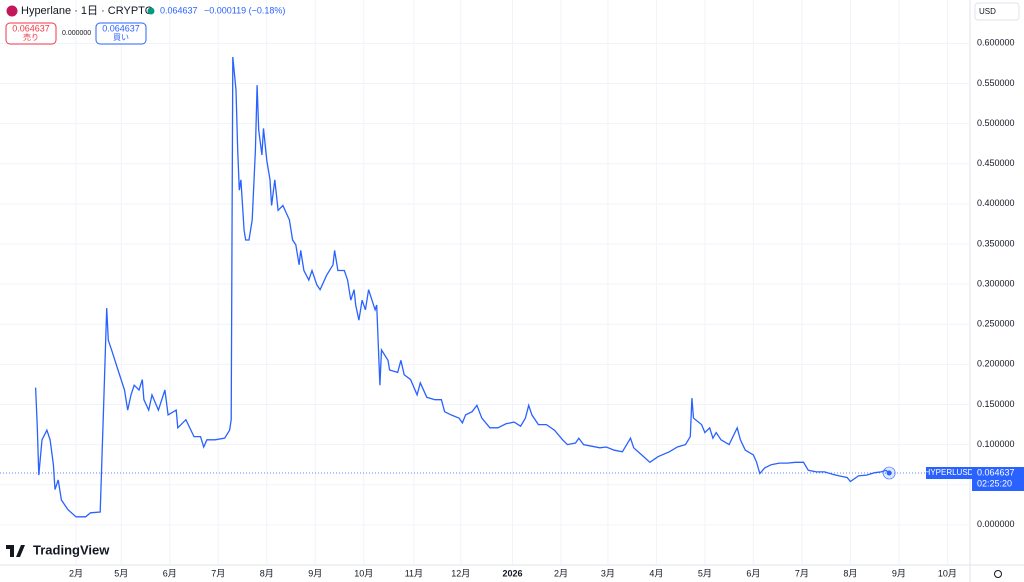 The height and width of the screenshot is (582, 1024). What do you see at coordinates (15, 551) in the screenshot?
I see `logo-icon` at bounding box center [15, 551].